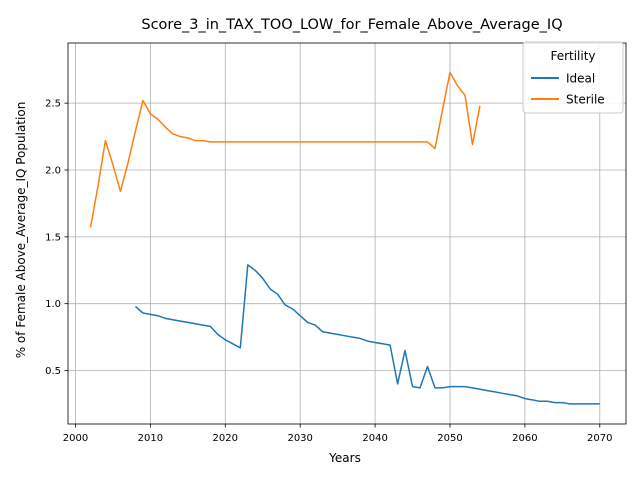  What do you see at coordinates (53, 304) in the screenshot?
I see `y-tick-label: 1.0` at bounding box center [53, 304].